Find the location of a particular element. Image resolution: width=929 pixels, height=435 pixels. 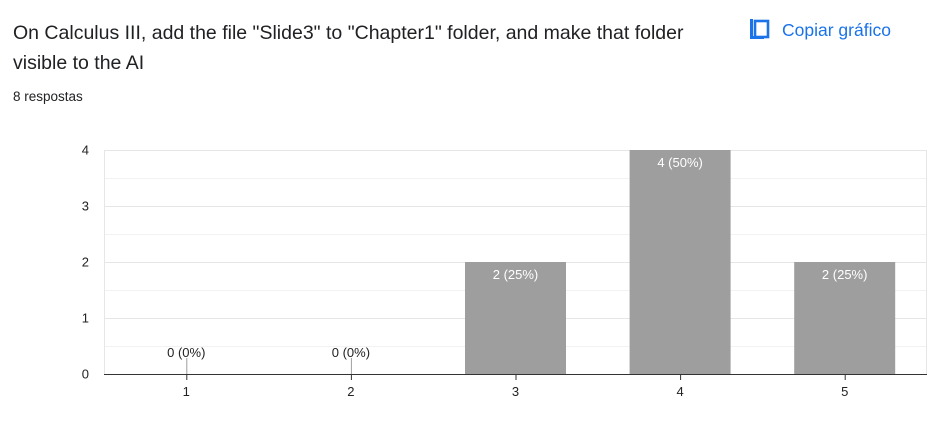

y-tick-label: 4 is located at coordinates (85, 150).